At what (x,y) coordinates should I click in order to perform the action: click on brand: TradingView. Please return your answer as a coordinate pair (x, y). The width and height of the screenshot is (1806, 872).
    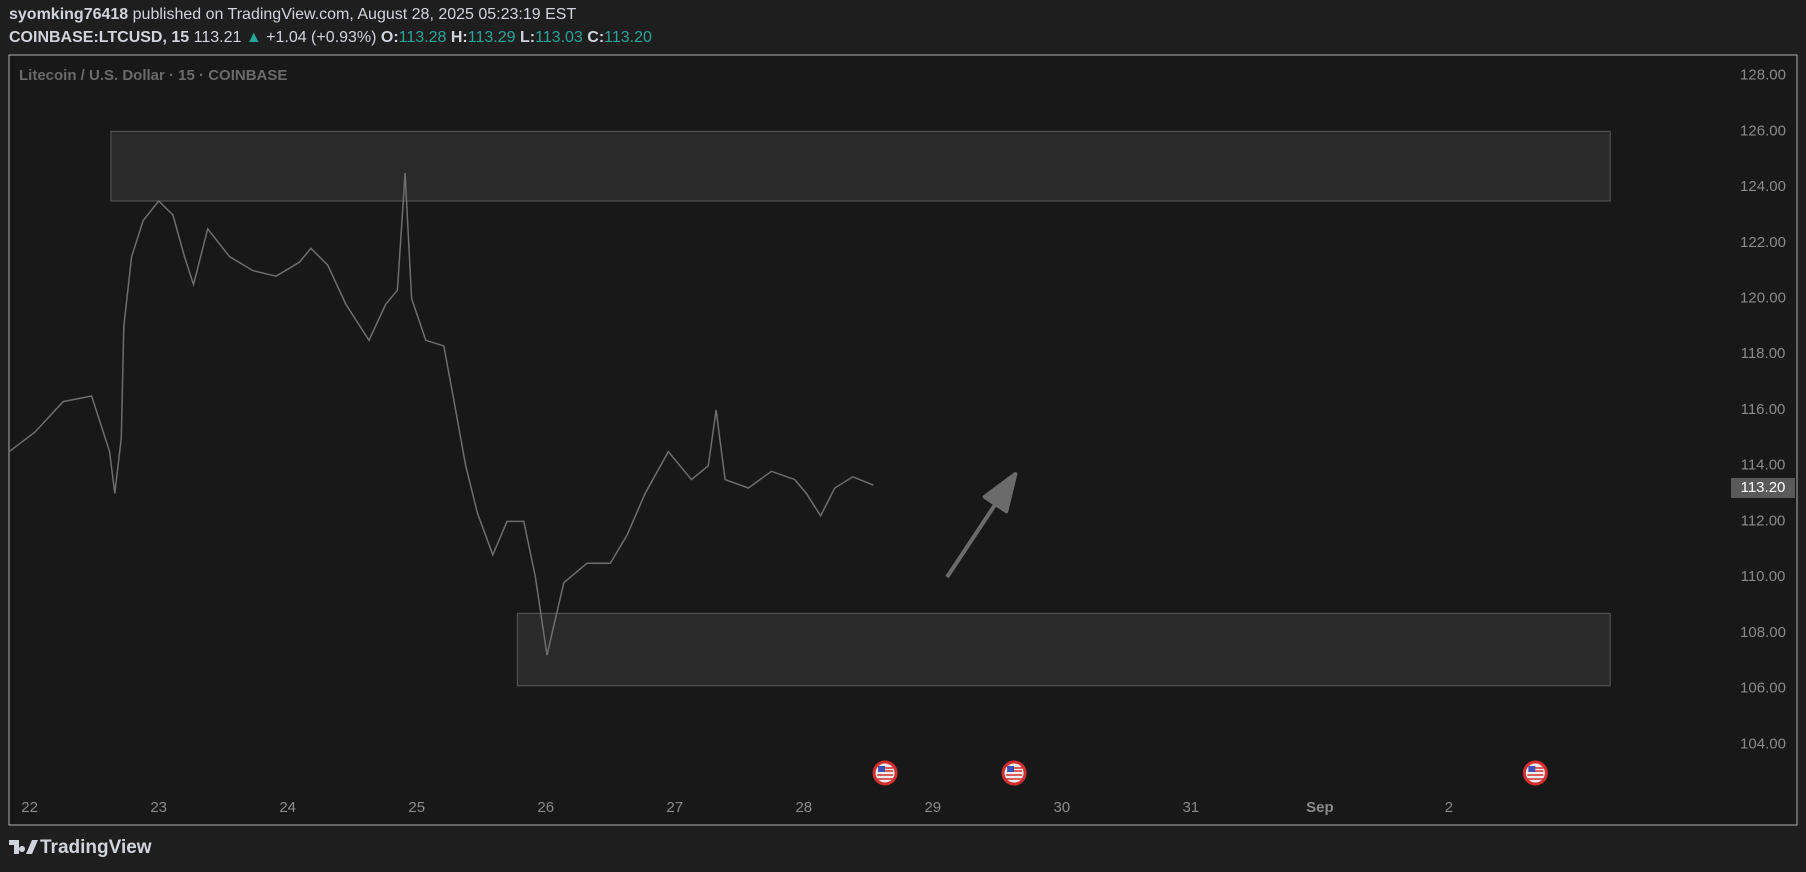
    Looking at the image, I should click on (96, 847).